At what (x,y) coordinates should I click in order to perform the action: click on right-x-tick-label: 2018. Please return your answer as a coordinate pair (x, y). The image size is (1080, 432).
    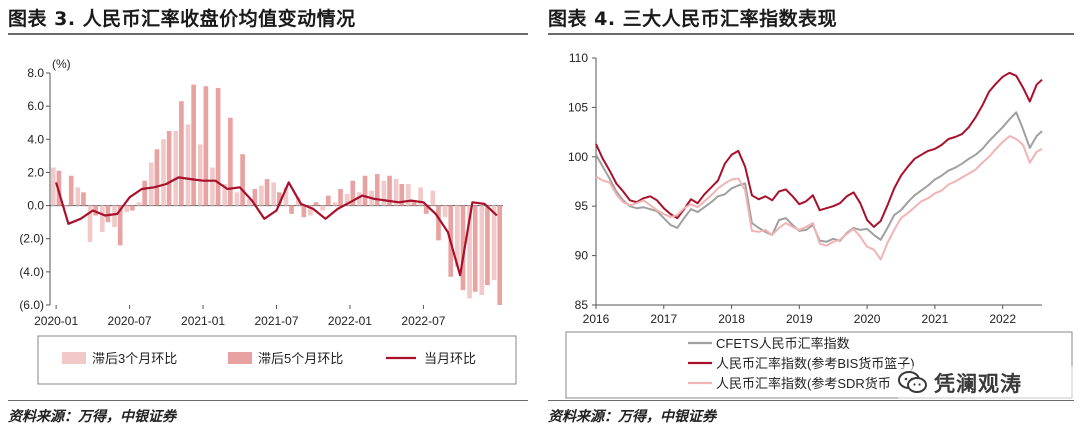
    Looking at the image, I should click on (731, 319).